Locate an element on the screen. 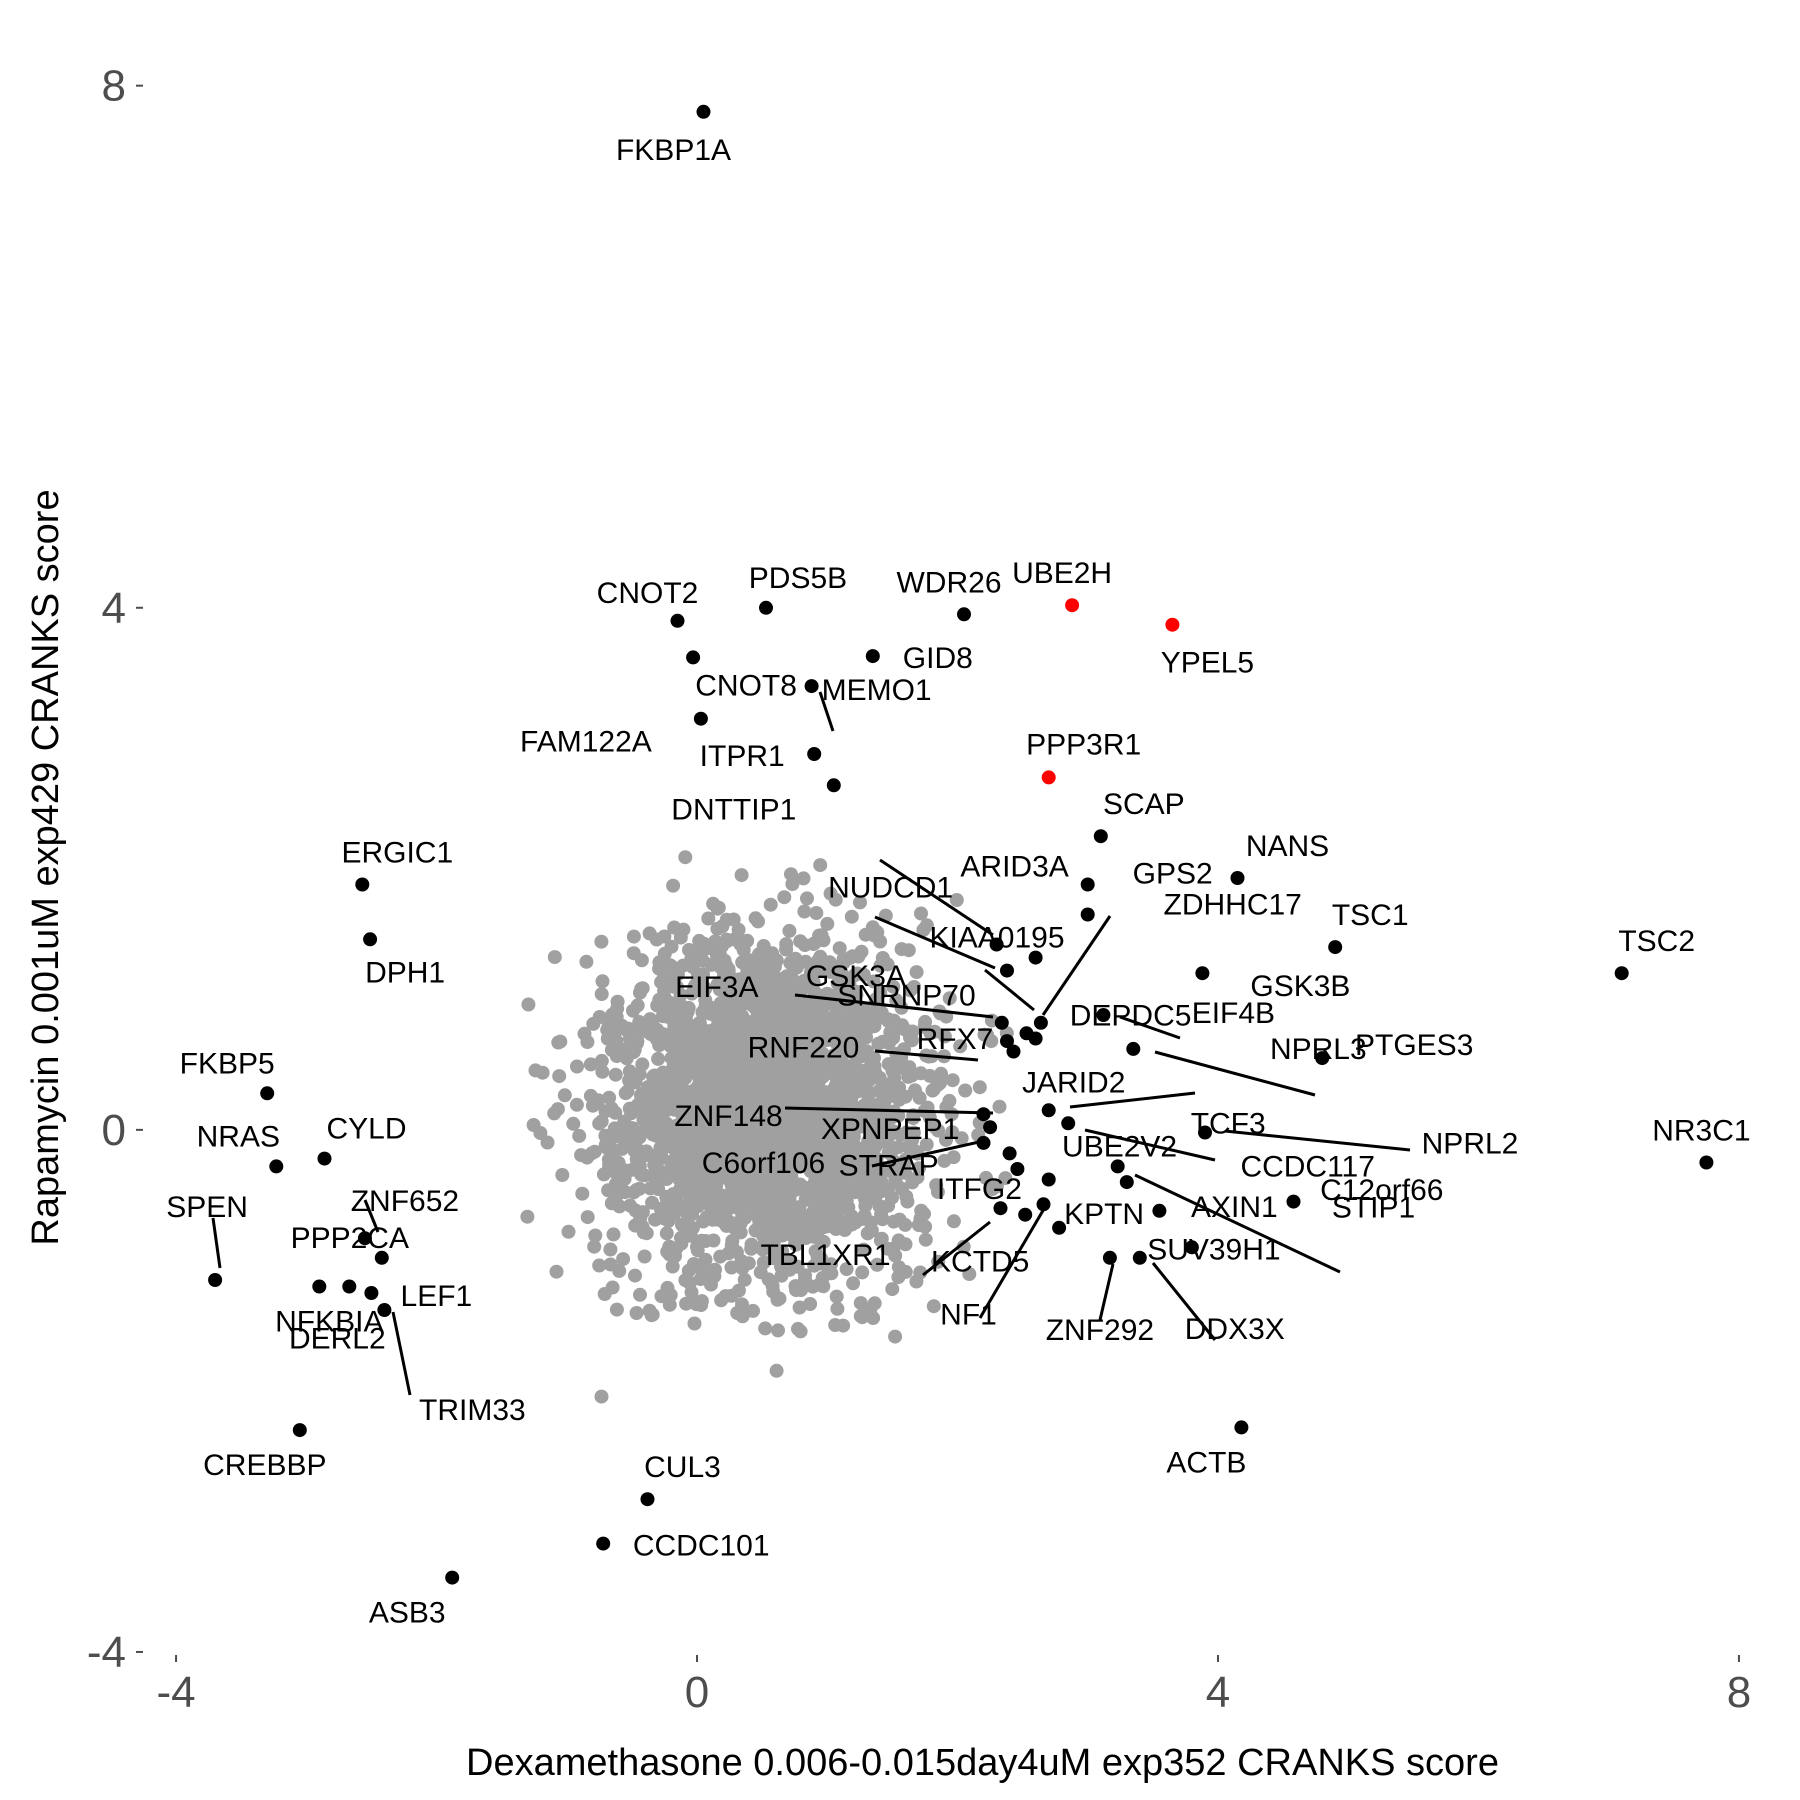 The width and height of the screenshot is (1800, 1800). gene-point-znf292 is located at coordinates (1109, 1257).